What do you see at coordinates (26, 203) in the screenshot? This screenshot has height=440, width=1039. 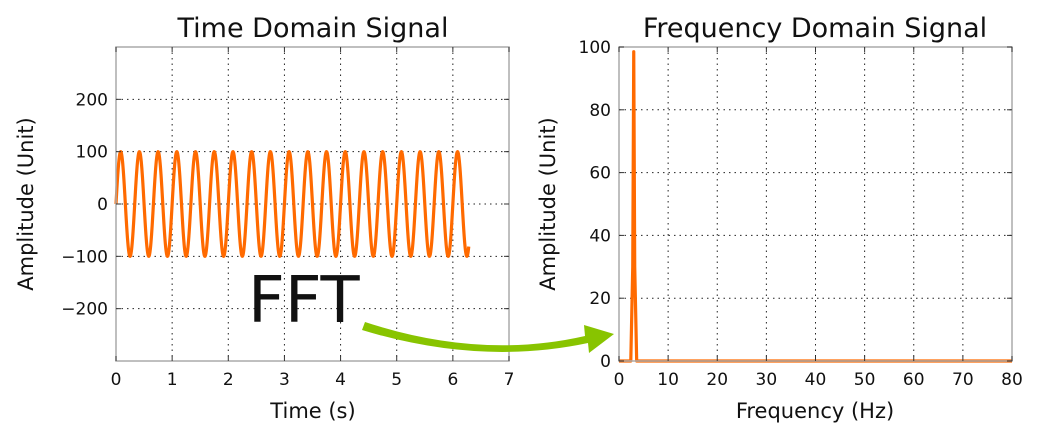 I see `time-domain-y-label: Amplitude (Unit)` at bounding box center [26, 203].